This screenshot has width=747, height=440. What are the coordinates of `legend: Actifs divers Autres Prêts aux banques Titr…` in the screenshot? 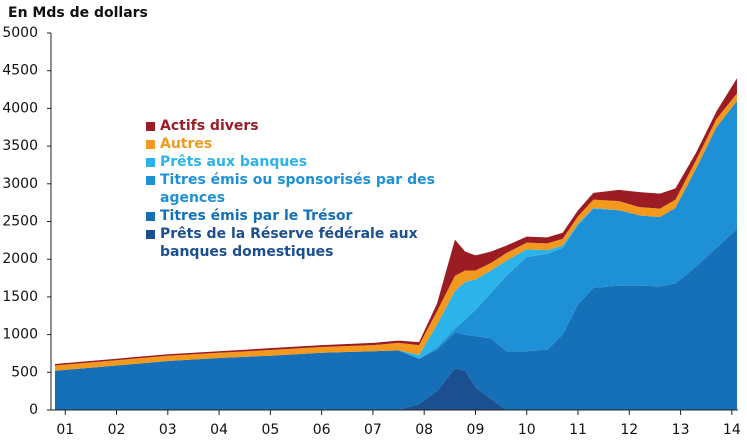 It's located at (311, 189).